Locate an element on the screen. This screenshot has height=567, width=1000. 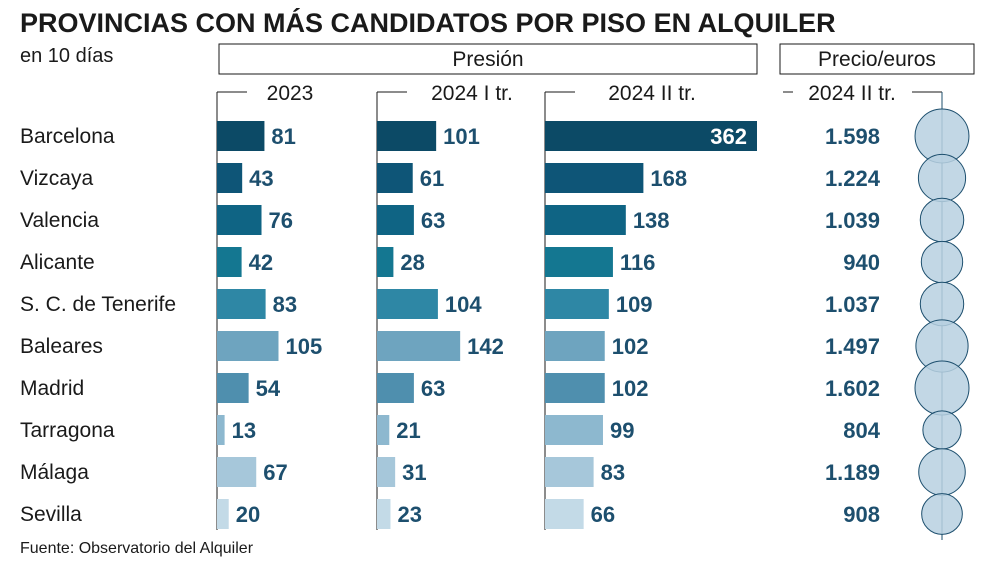
row-label: Valencia is located at coordinates (59, 220).